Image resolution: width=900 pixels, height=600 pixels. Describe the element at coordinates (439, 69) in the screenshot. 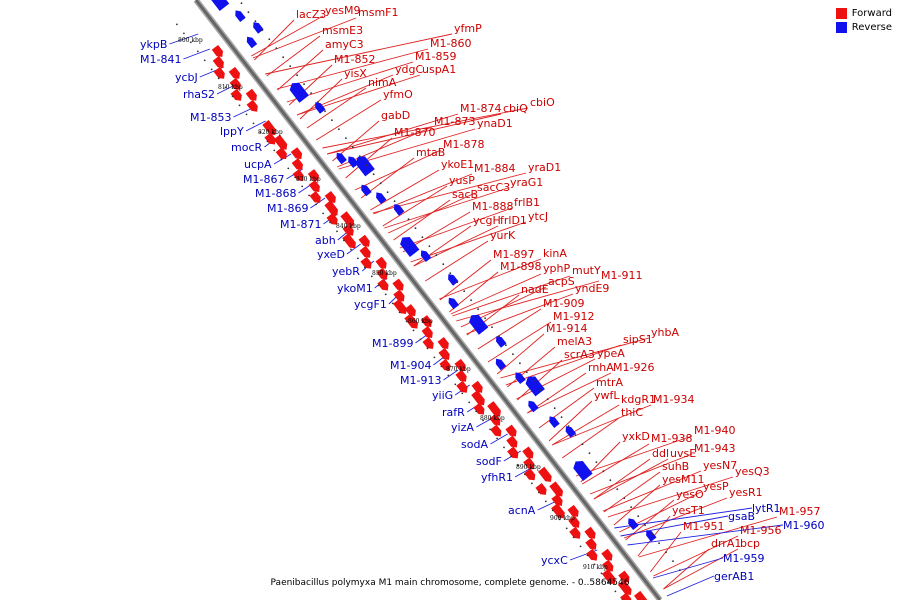

I see `gene-label-forward: uspA1` at that location.